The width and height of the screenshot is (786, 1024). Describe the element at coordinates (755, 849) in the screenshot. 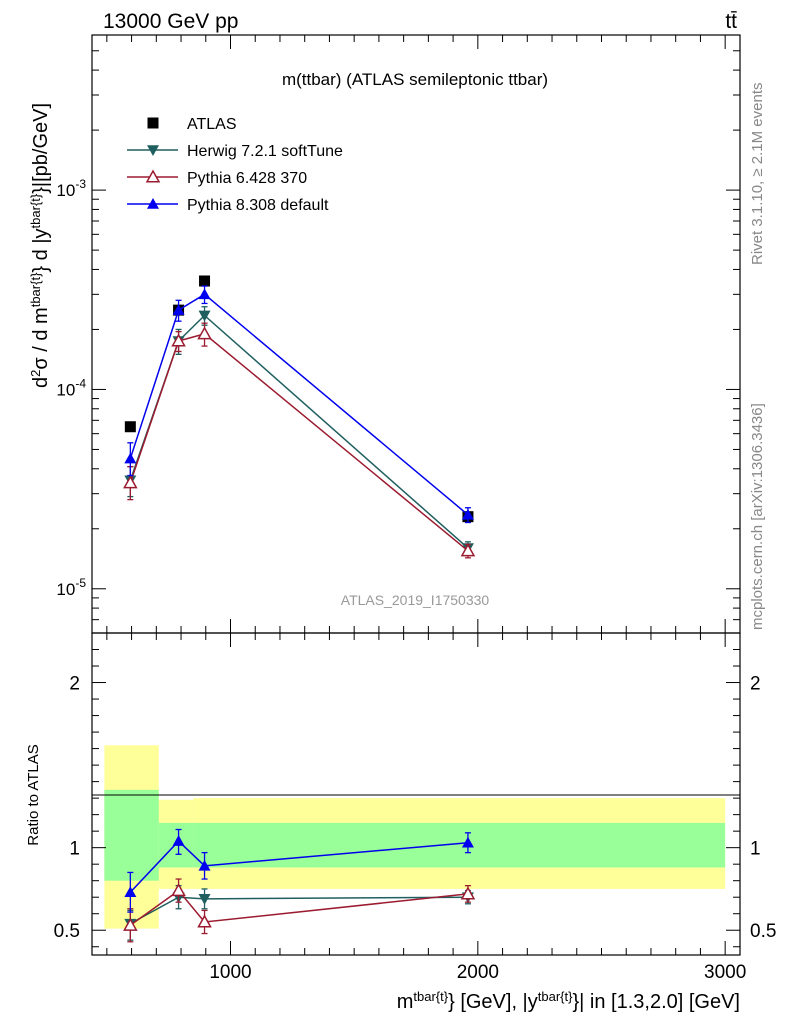

I see `ratio-y-tick-label-right: 1` at that location.